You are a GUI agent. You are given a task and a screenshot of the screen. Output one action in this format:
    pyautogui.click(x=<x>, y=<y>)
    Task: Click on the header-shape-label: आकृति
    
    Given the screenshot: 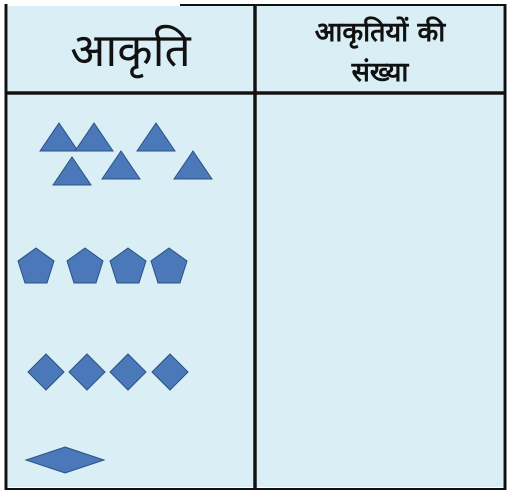 What is the action you would take?
    pyautogui.click(x=130, y=50)
    